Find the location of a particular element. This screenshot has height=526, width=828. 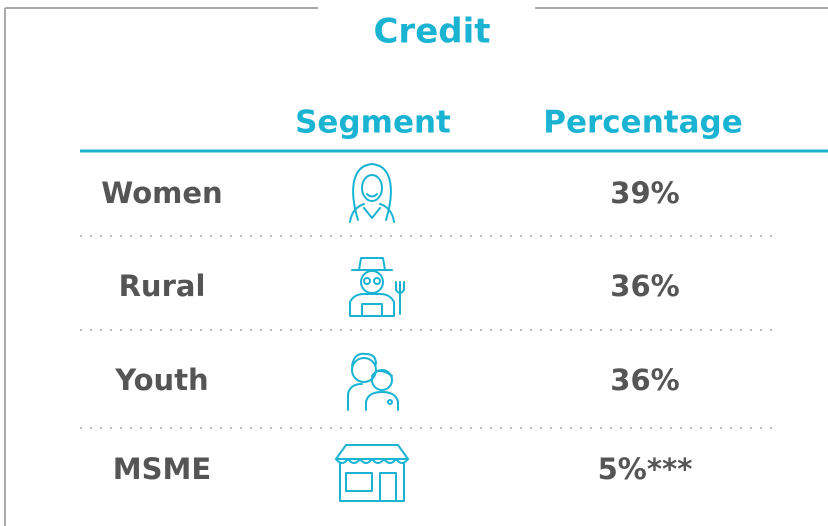

column-header: Segment is located at coordinates (373, 123).